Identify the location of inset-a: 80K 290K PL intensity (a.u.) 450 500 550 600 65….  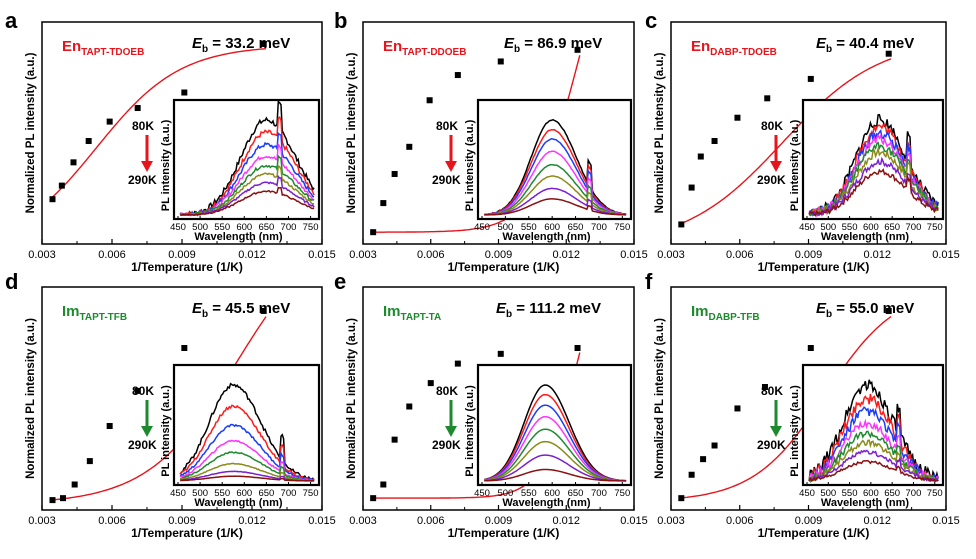
(224, 170).